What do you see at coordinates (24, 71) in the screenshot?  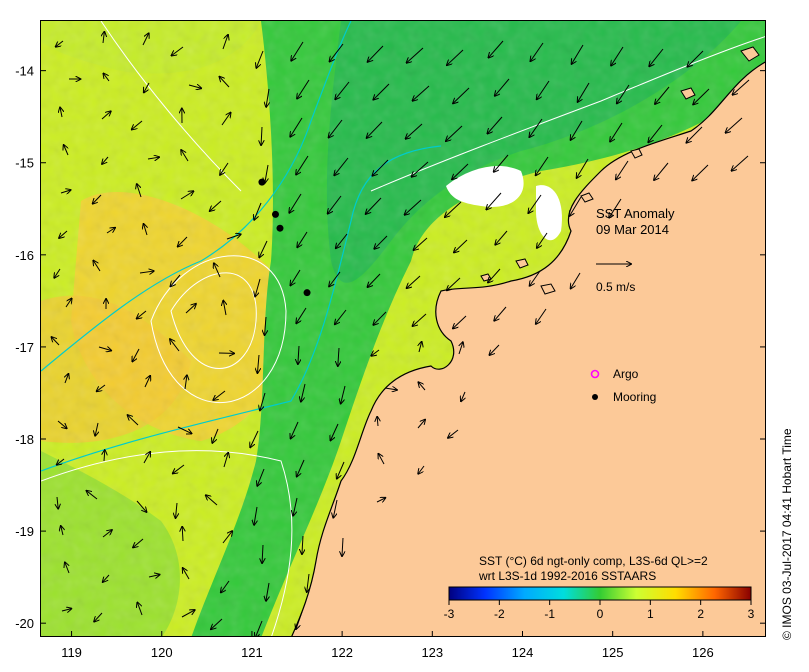 I see `y-tick-label: -14` at bounding box center [24, 71].